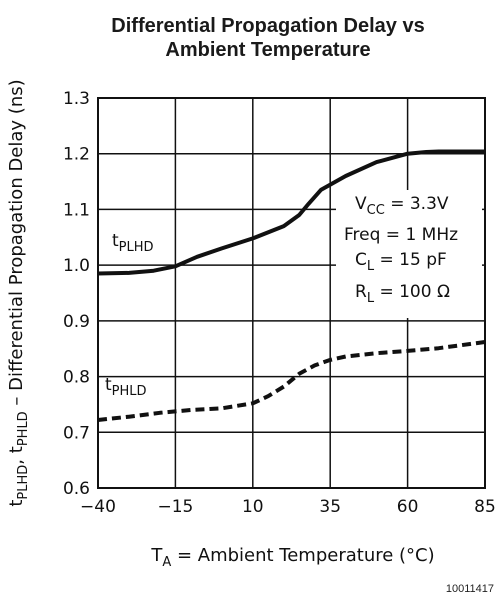 The width and height of the screenshot is (500, 598). Describe the element at coordinates (76, 155) in the screenshot. I see `y-tick-label: 1.2` at that location.